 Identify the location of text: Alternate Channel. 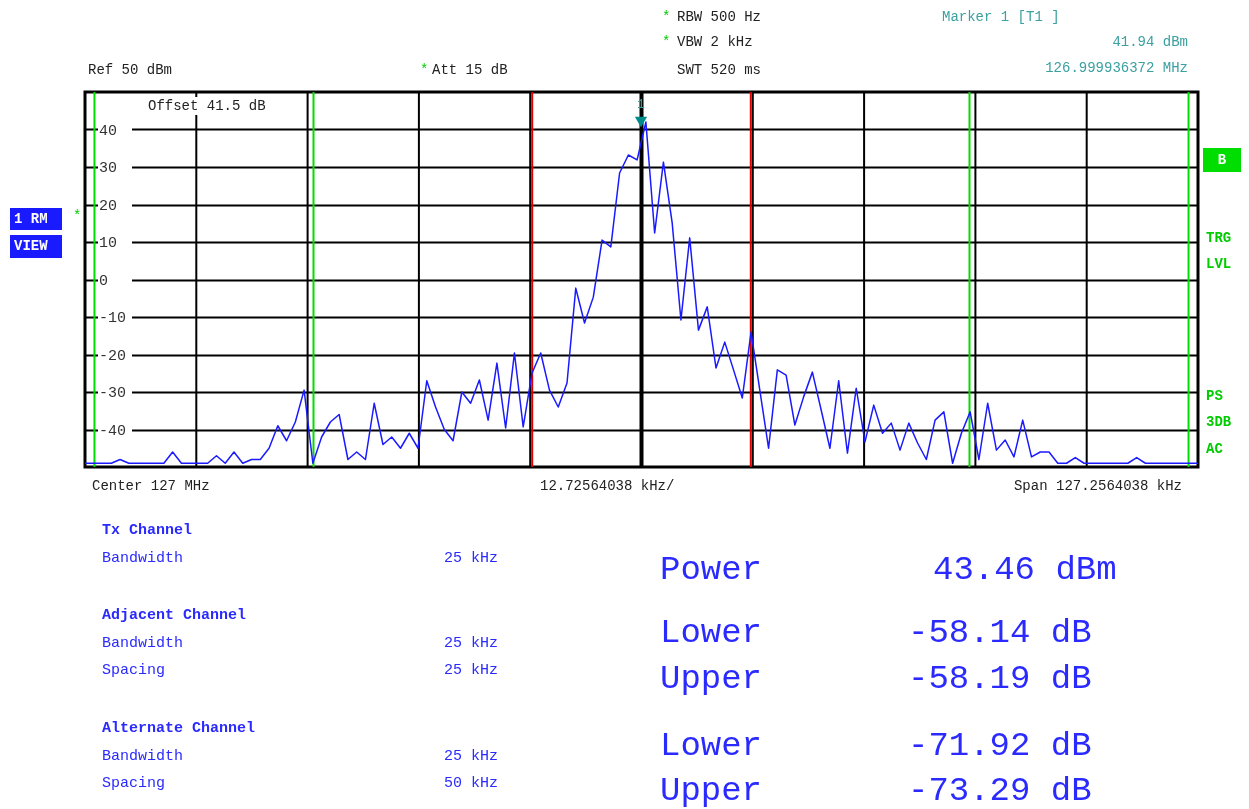
(179, 728).